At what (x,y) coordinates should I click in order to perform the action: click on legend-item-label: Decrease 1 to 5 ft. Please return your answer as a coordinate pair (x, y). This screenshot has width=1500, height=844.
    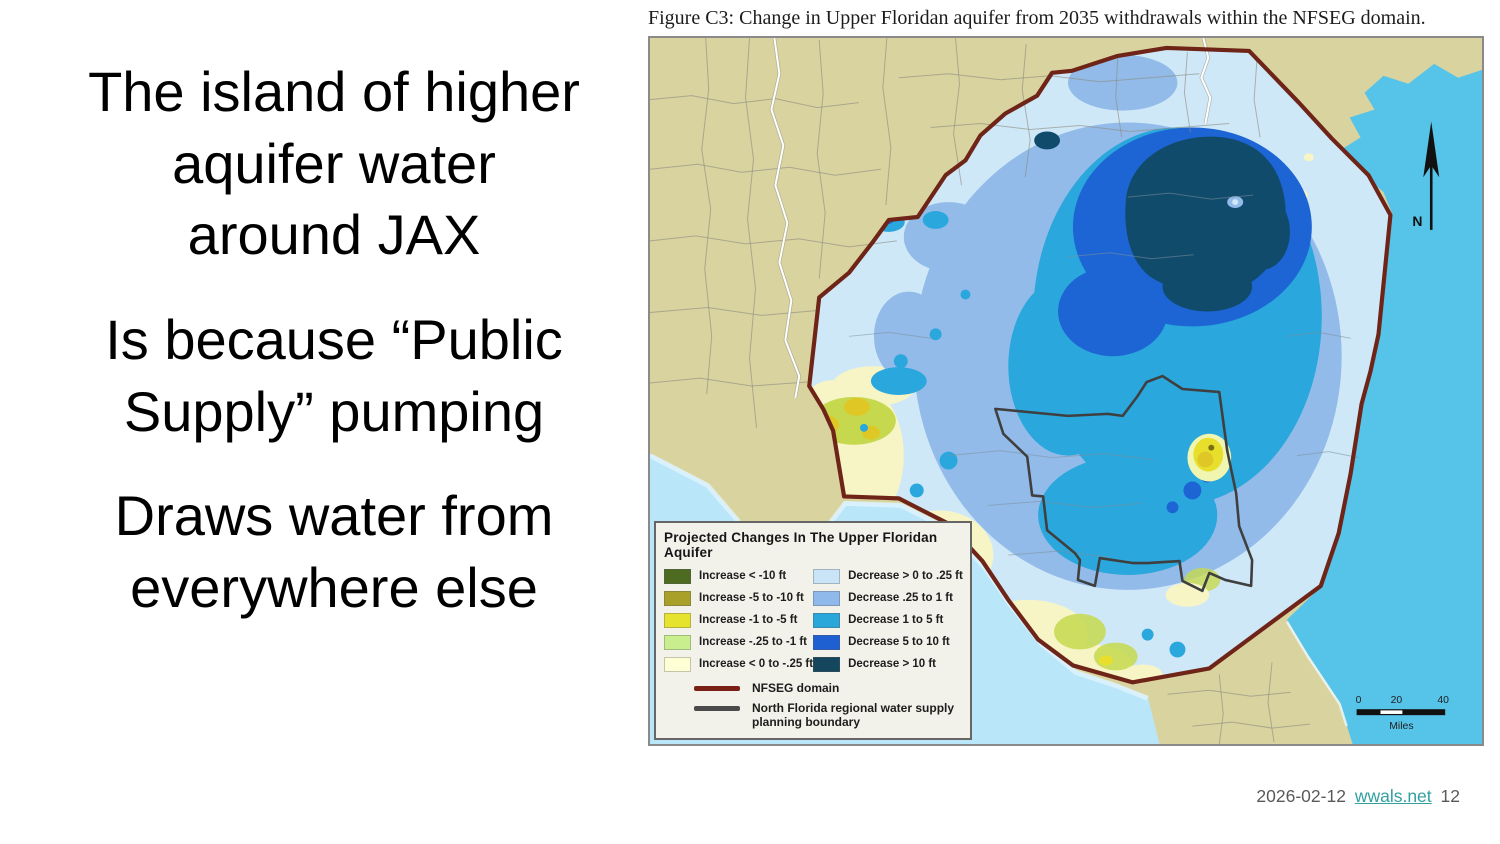
    Looking at the image, I should click on (896, 620).